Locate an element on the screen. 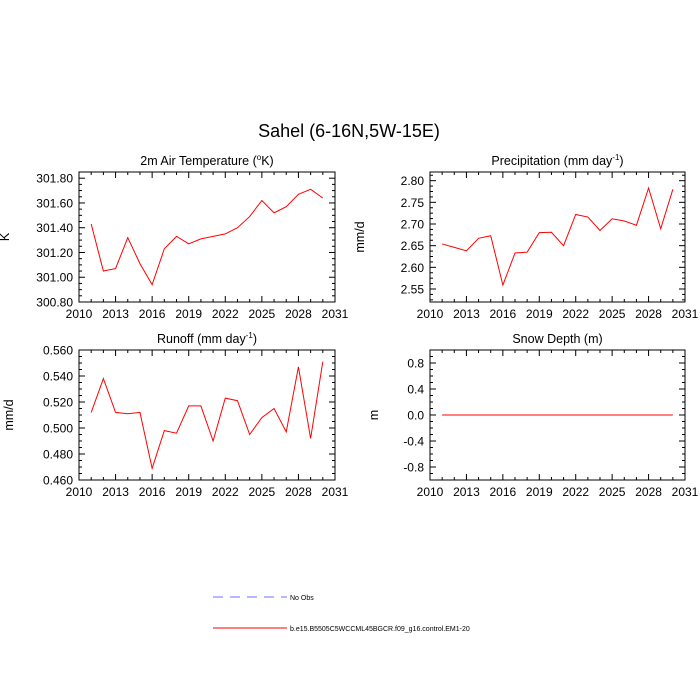  y-tick-label: 2.80 is located at coordinates (413, 181).